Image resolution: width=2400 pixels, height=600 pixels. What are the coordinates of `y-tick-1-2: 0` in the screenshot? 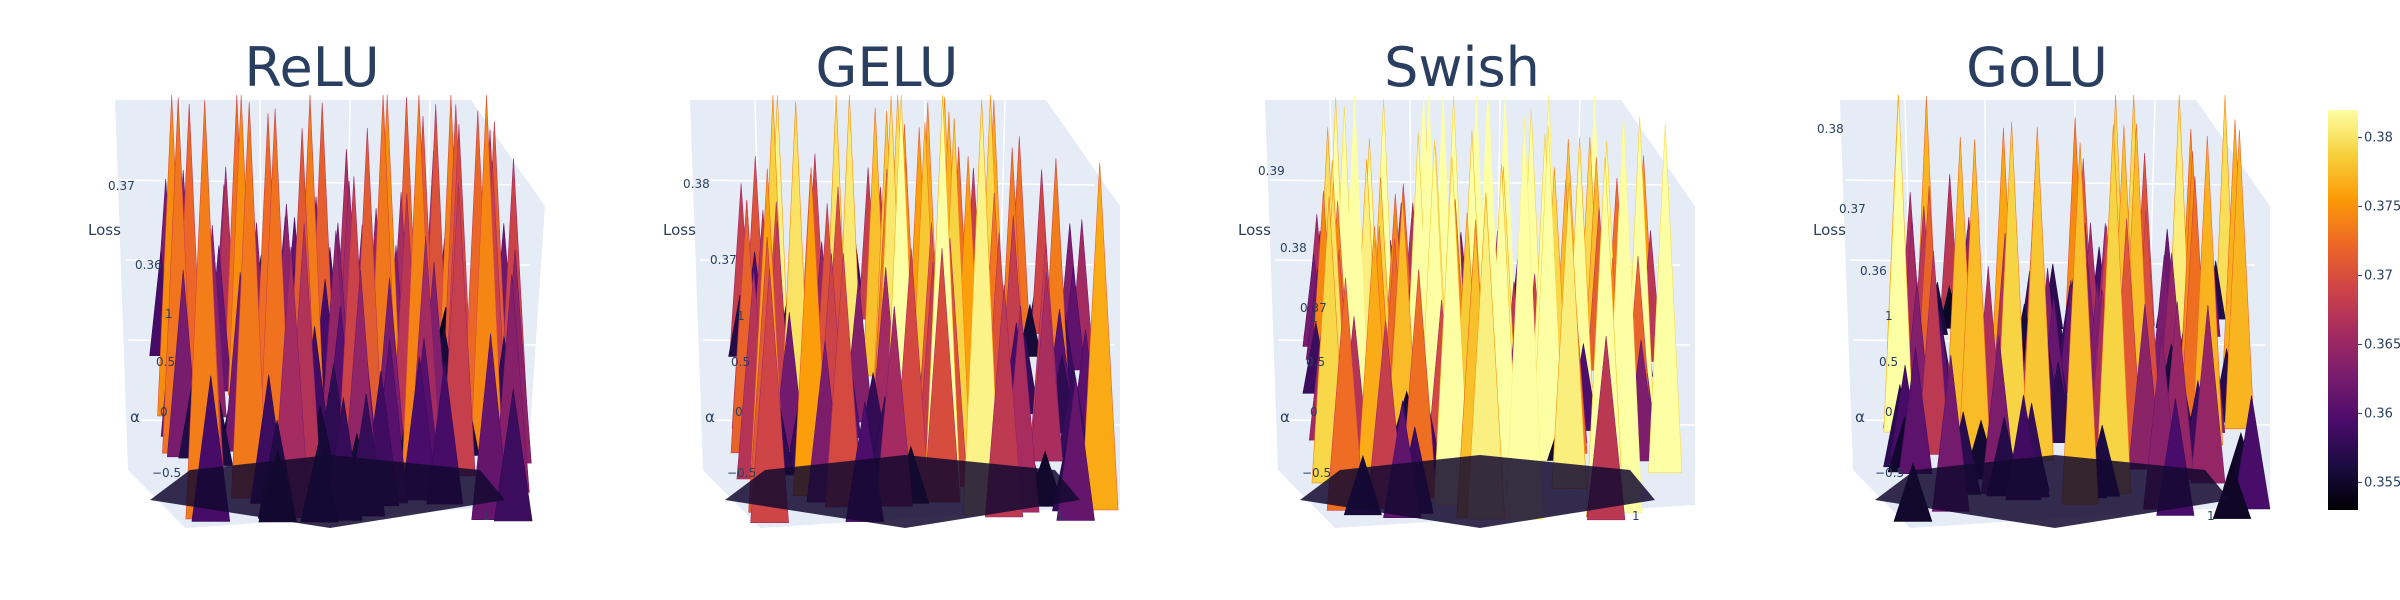 It's located at (164, 412).